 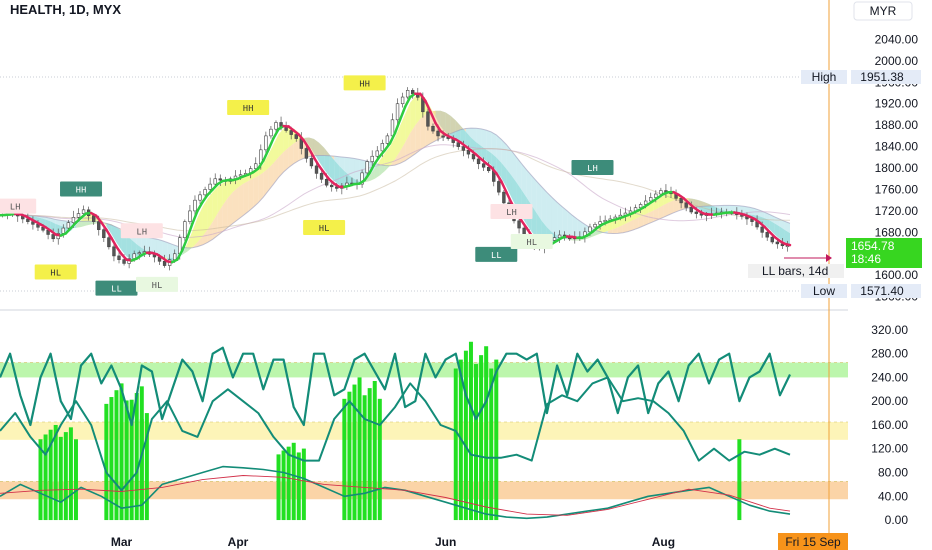 I want to click on osc-tick: 240.00, so click(x=889, y=377).